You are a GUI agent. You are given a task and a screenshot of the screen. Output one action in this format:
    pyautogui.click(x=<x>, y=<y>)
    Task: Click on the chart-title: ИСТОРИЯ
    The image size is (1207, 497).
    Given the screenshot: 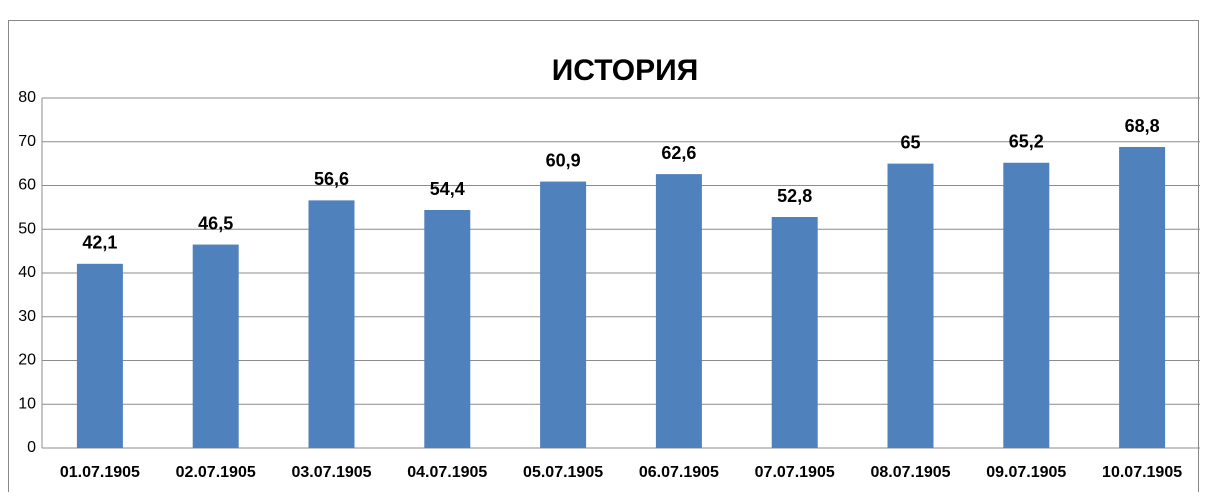 What is the action you would take?
    pyautogui.click(x=625, y=70)
    